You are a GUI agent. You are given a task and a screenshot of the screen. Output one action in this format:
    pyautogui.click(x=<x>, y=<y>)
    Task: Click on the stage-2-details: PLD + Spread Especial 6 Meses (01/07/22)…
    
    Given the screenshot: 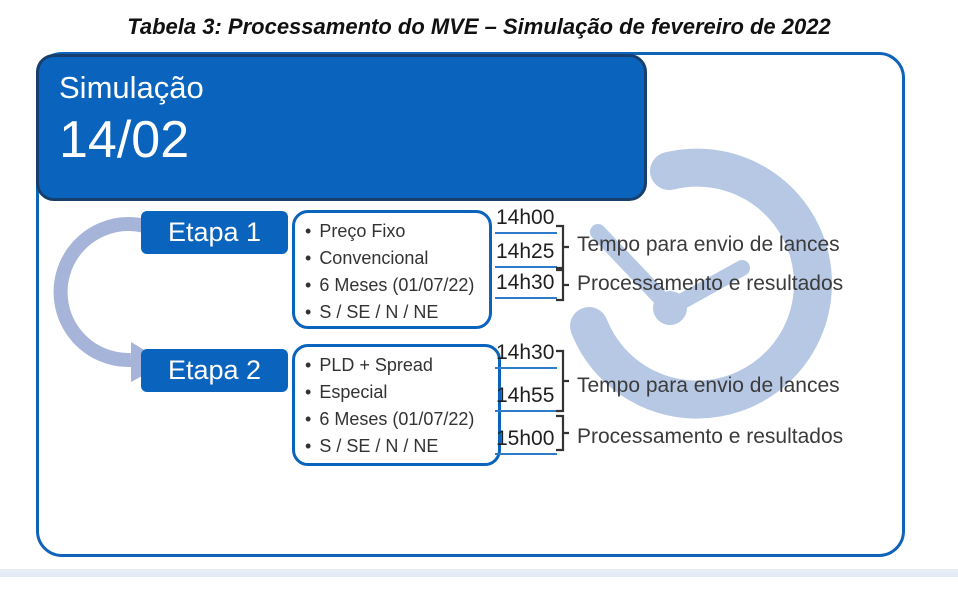 What is the action you would take?
    pyautogui.click(x=396, y=405)
    